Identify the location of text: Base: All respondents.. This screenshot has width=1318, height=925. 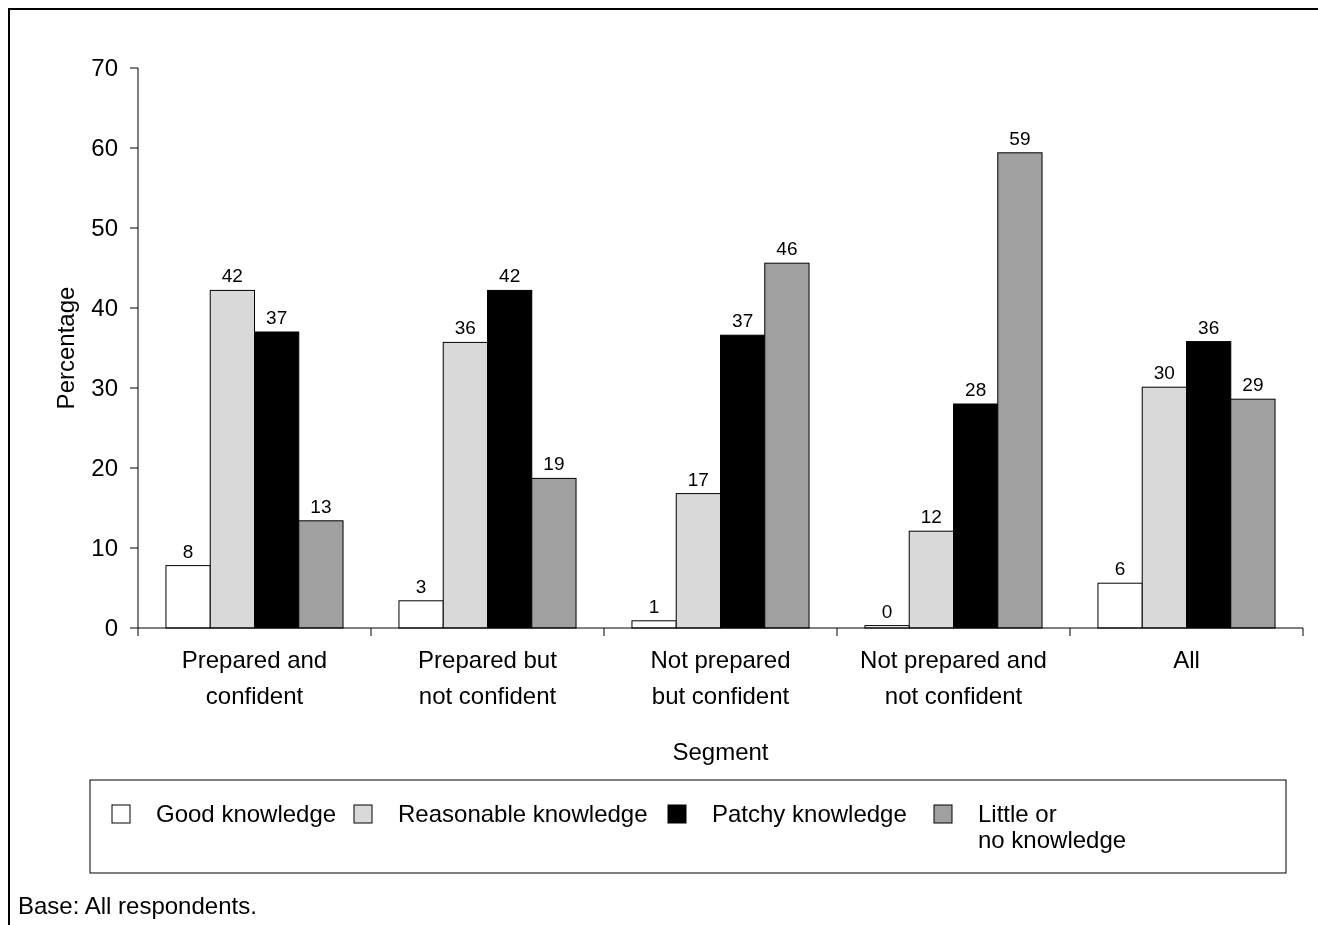
(137, 905).